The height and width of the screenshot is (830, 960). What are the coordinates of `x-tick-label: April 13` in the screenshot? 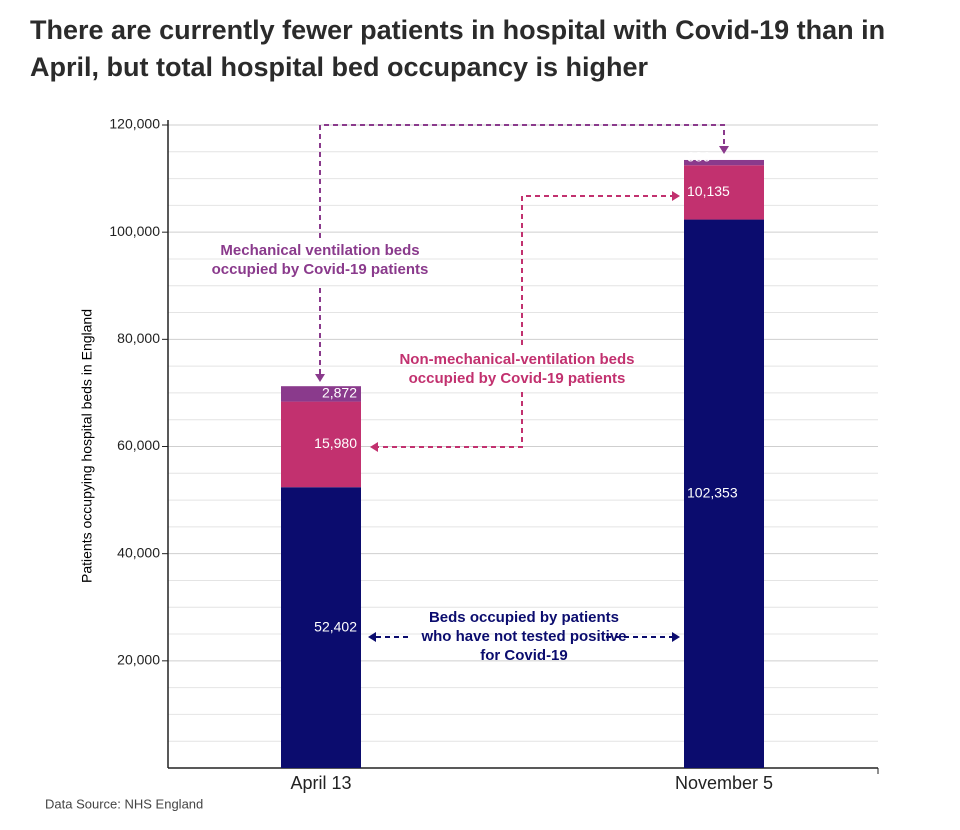 It's located at (320, 783).